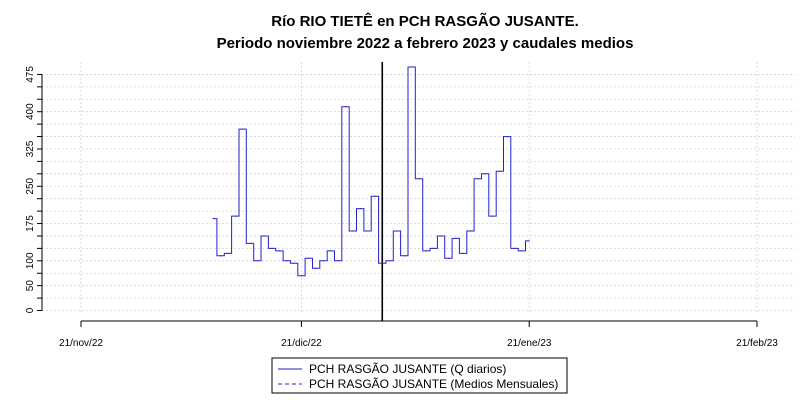 This screenshot has height=400, width=800. Describe the element at coordinates (30, 310) in the screenshot. I see `y-tick-label: 0` at that location.